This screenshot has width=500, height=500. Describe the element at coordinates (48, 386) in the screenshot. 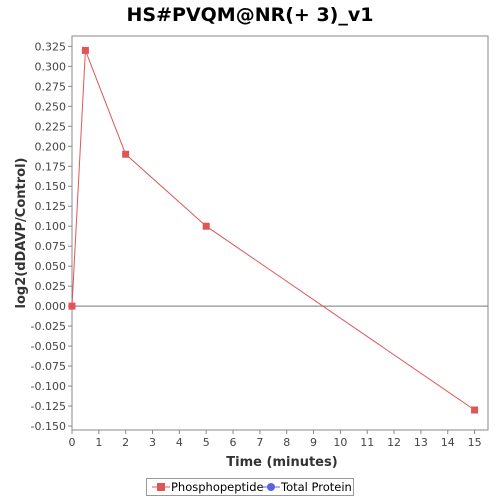

I see `y-tick-label: -0.100` at that location.